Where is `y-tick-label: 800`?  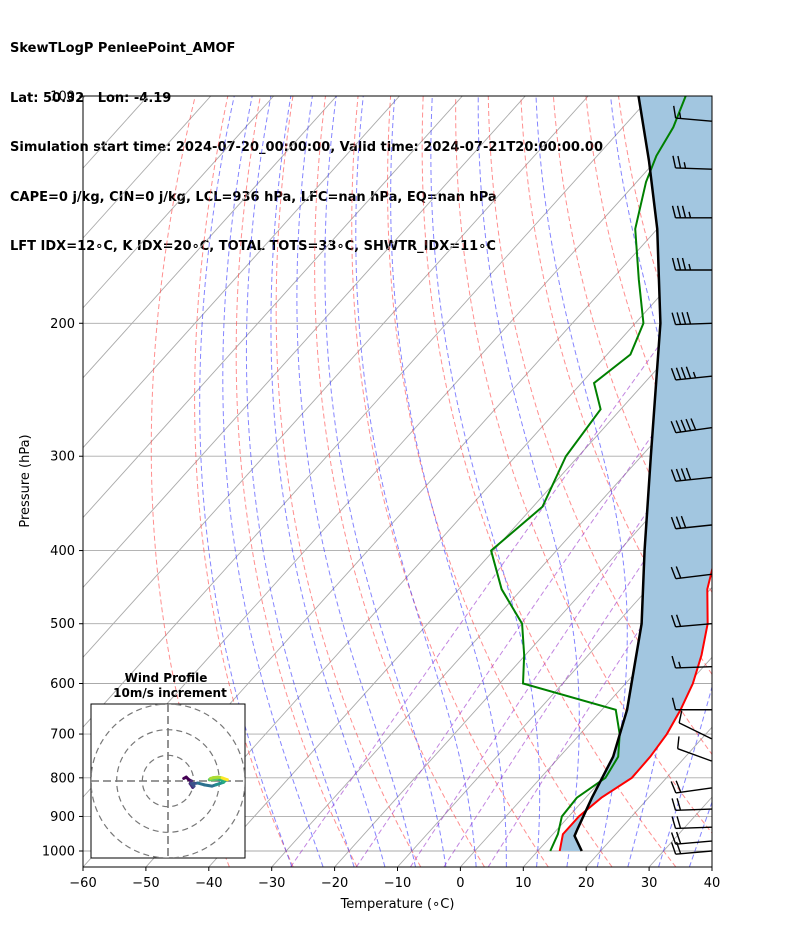
y-tick-label: 800 is located at coordinates (62, 778).